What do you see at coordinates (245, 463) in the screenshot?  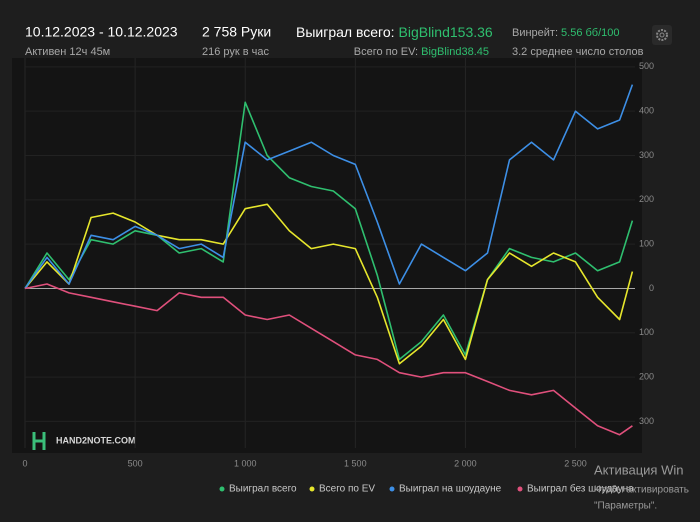 I see `x-tick-label: 1 000` at bounding box center [245, 463].